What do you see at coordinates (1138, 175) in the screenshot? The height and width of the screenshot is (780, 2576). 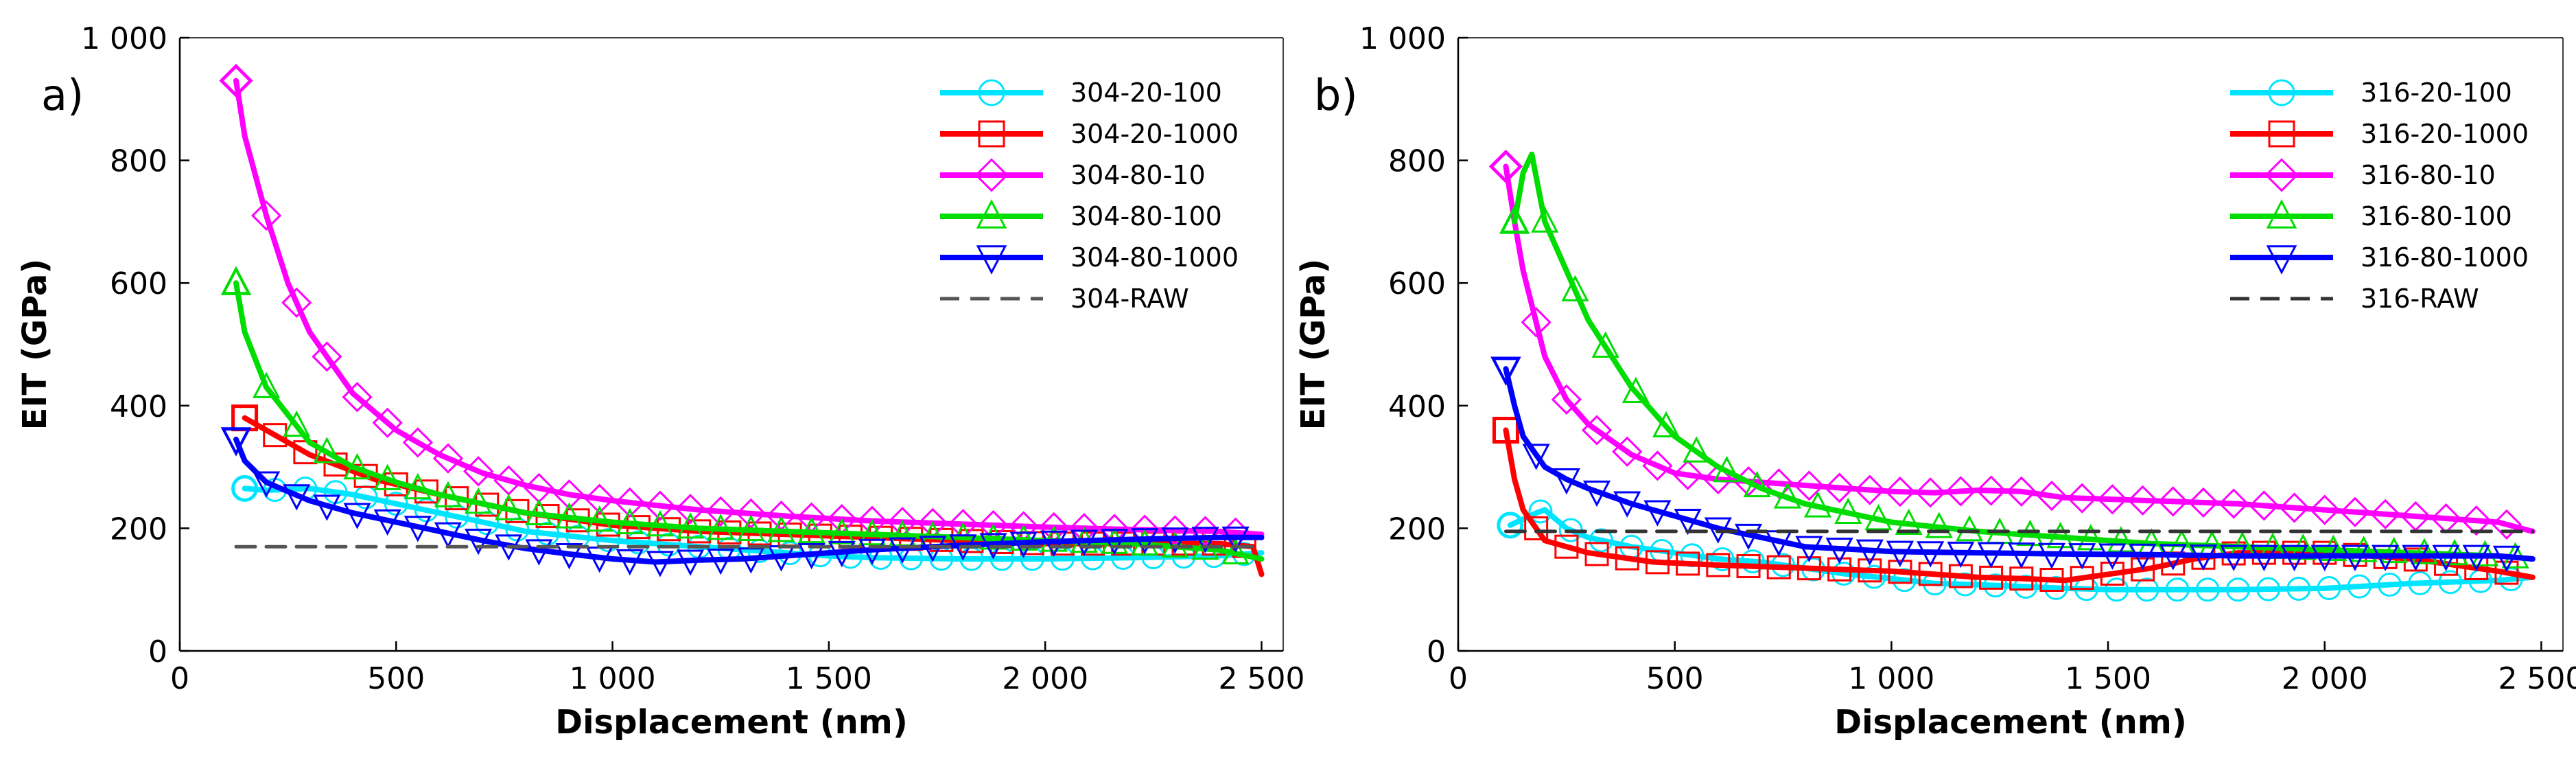 I see `legend-label: 304-80-10` at bounding box center [1138, 175].